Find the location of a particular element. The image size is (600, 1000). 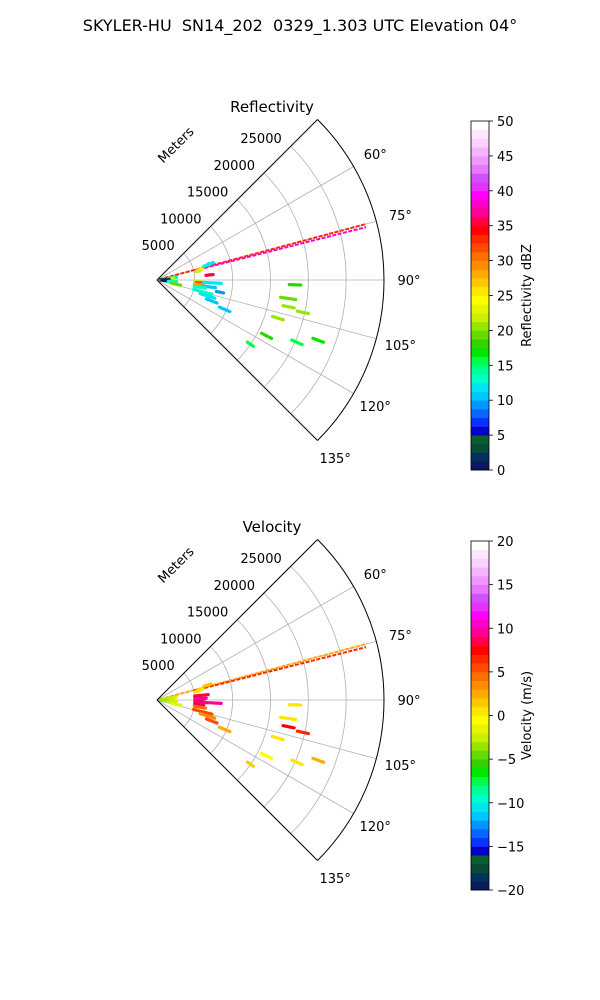

colorbar-label: Velocity (m/s) is located at coordinates (527, 715).